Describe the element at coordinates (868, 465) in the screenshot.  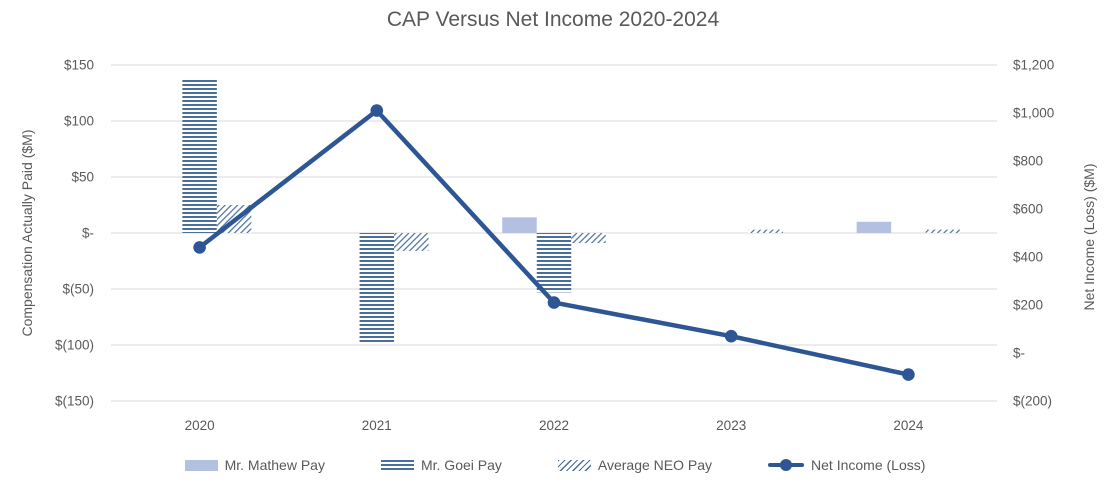
I see `legend-label-net-income: Net Income (Loss)` at that location.